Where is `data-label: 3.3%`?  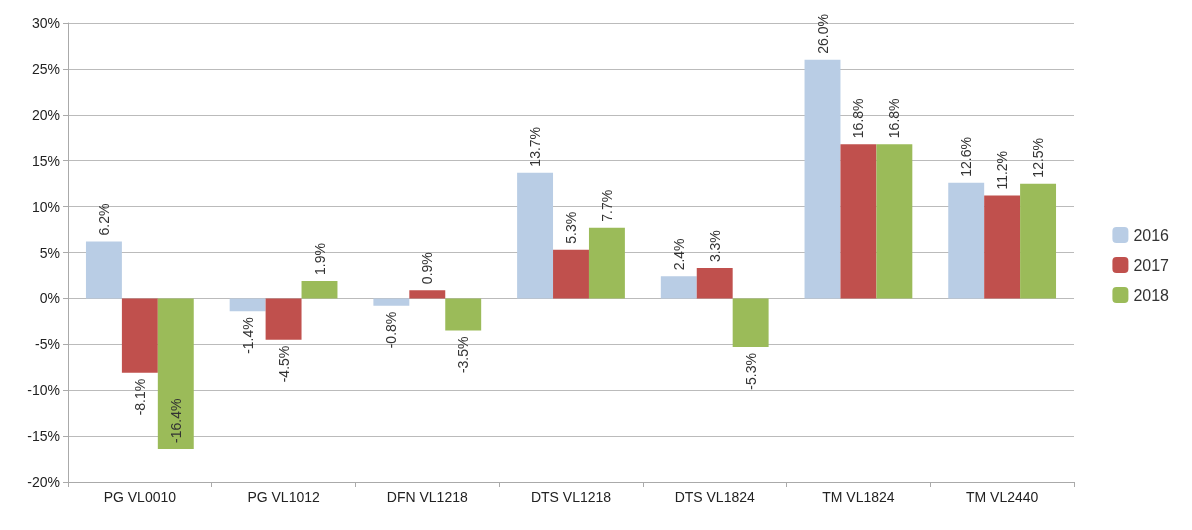 data-label: 3.3% is located at coordinates (714, 246).